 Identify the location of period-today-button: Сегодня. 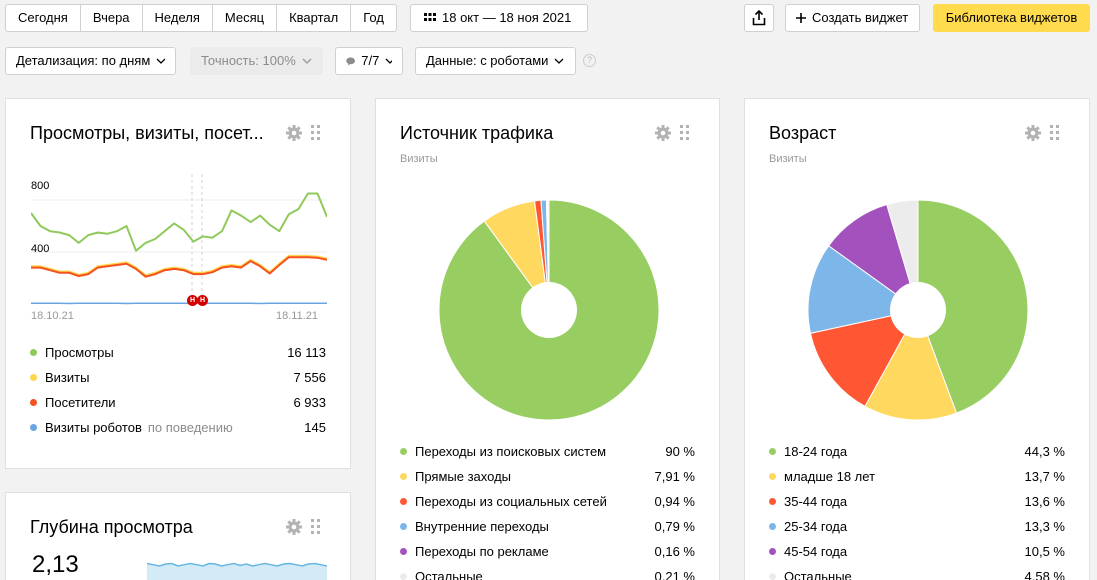
(43, 18).